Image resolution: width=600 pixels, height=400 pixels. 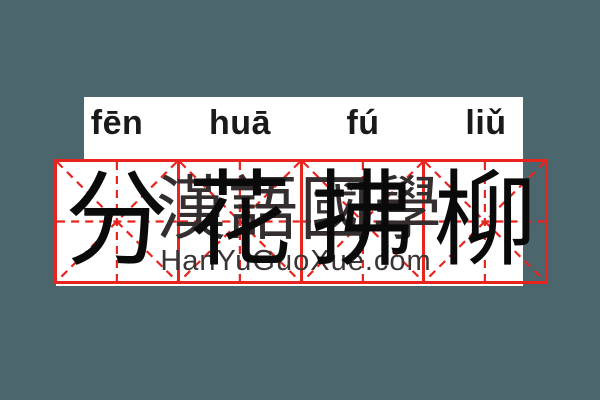 What do you see at coordinates (117, 123) in the screenshot?
I see `pinyin-syllable-1: fēn` at bounding box center [117, 123].